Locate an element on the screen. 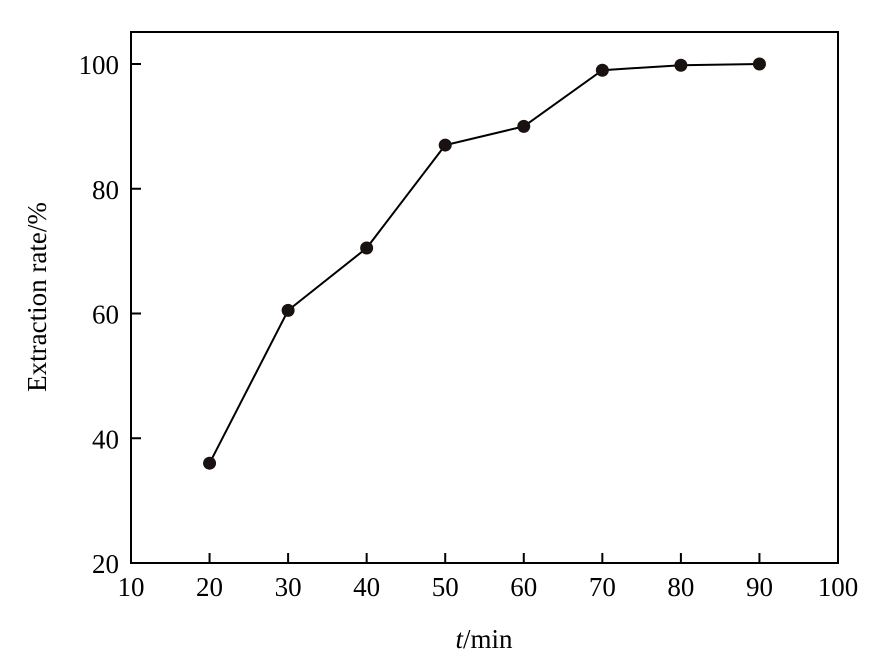 The image size is (886, 668). x-tick-label: 60 is located at coordinates (523, 587).